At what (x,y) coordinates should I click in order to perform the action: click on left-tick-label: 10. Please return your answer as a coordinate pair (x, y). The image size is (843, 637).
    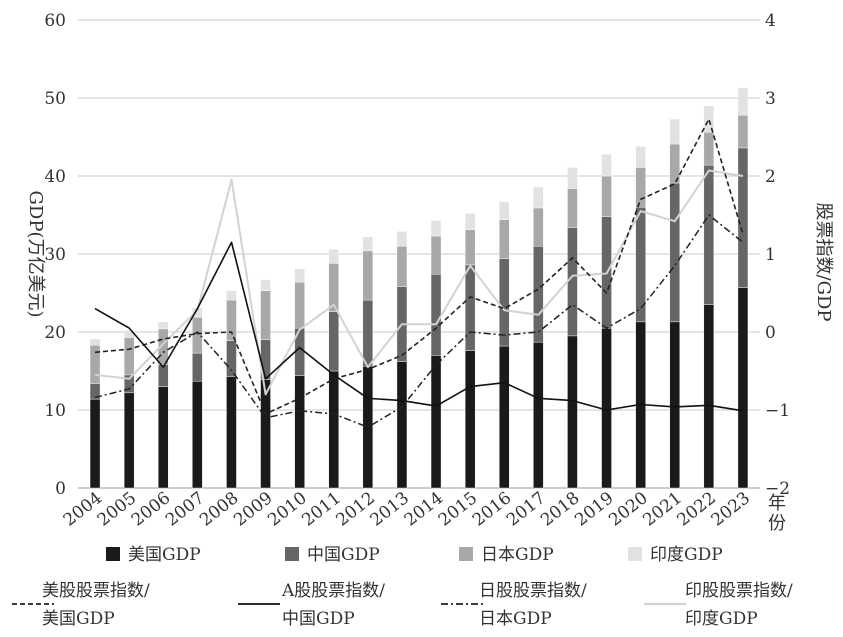
    Looking at the image, I should click on (55, 411).